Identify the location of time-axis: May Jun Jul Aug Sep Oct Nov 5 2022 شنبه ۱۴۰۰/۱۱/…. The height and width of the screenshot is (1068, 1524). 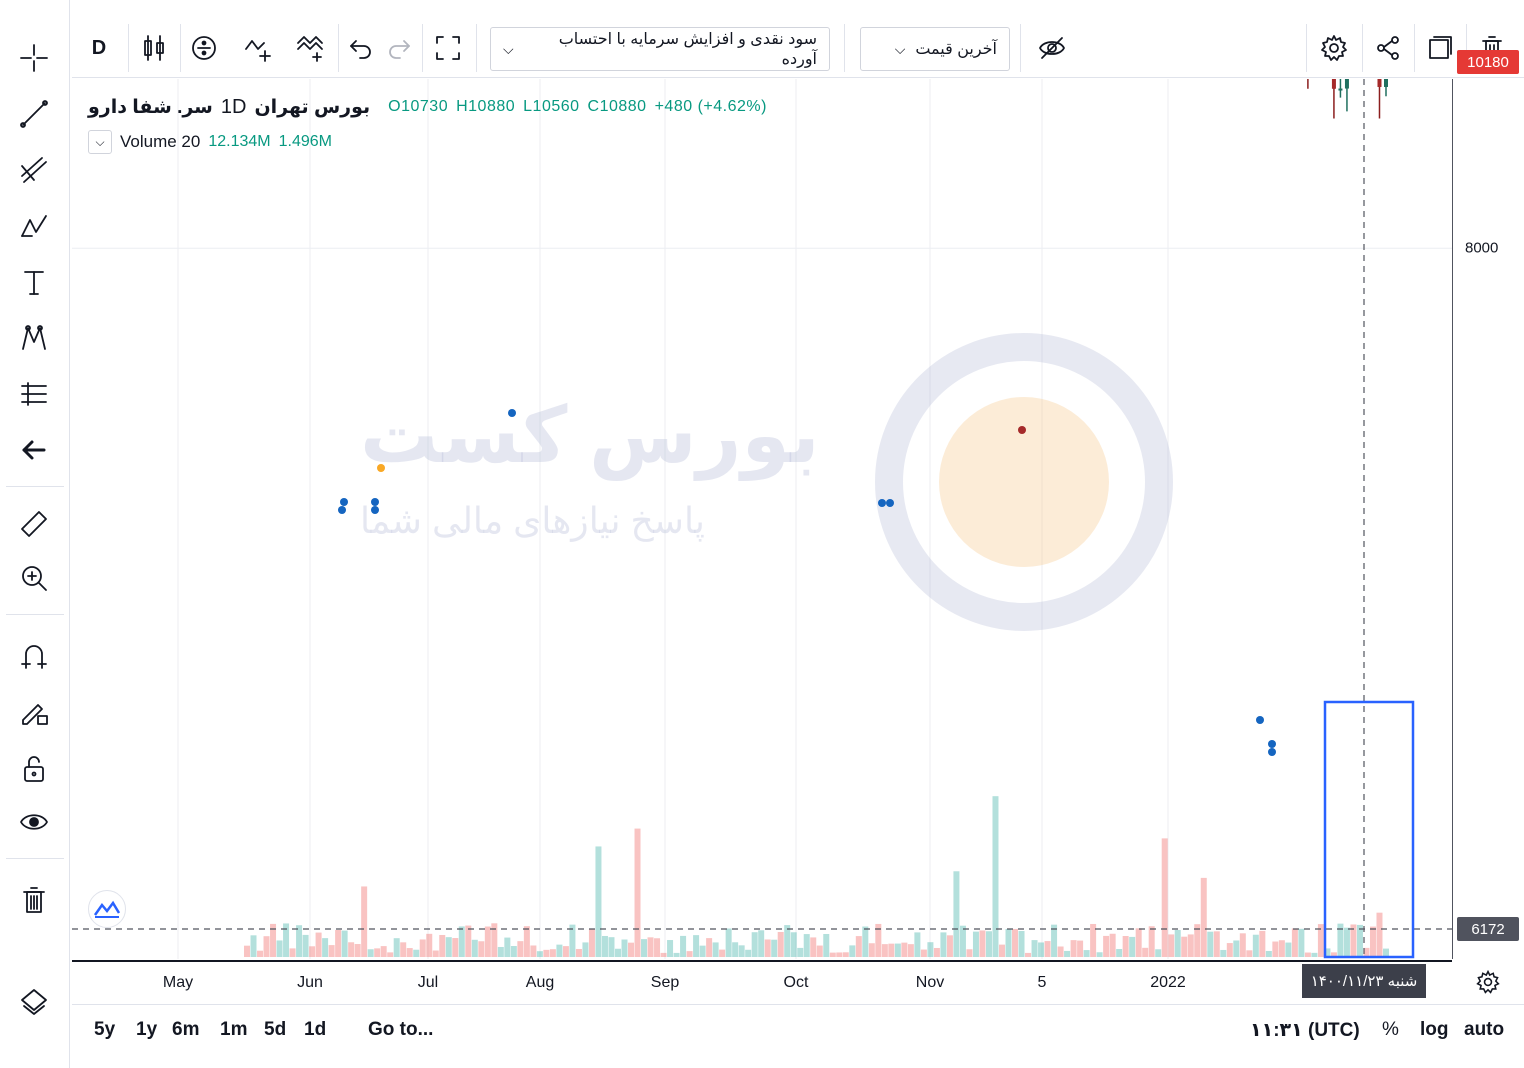
(762, 982).